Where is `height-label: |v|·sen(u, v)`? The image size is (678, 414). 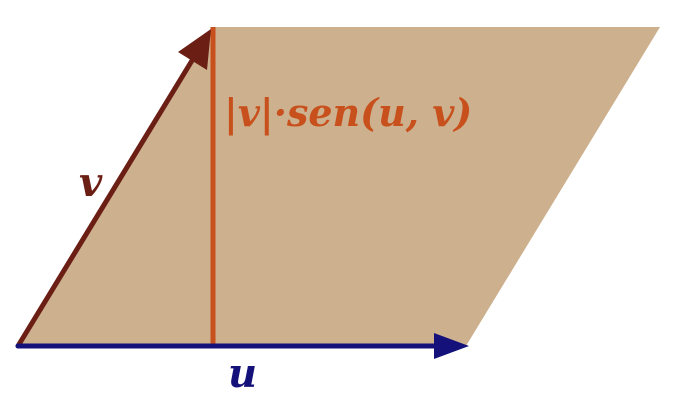 height-label: |v|·sen(u, v) is located at coordinates (348, 112).